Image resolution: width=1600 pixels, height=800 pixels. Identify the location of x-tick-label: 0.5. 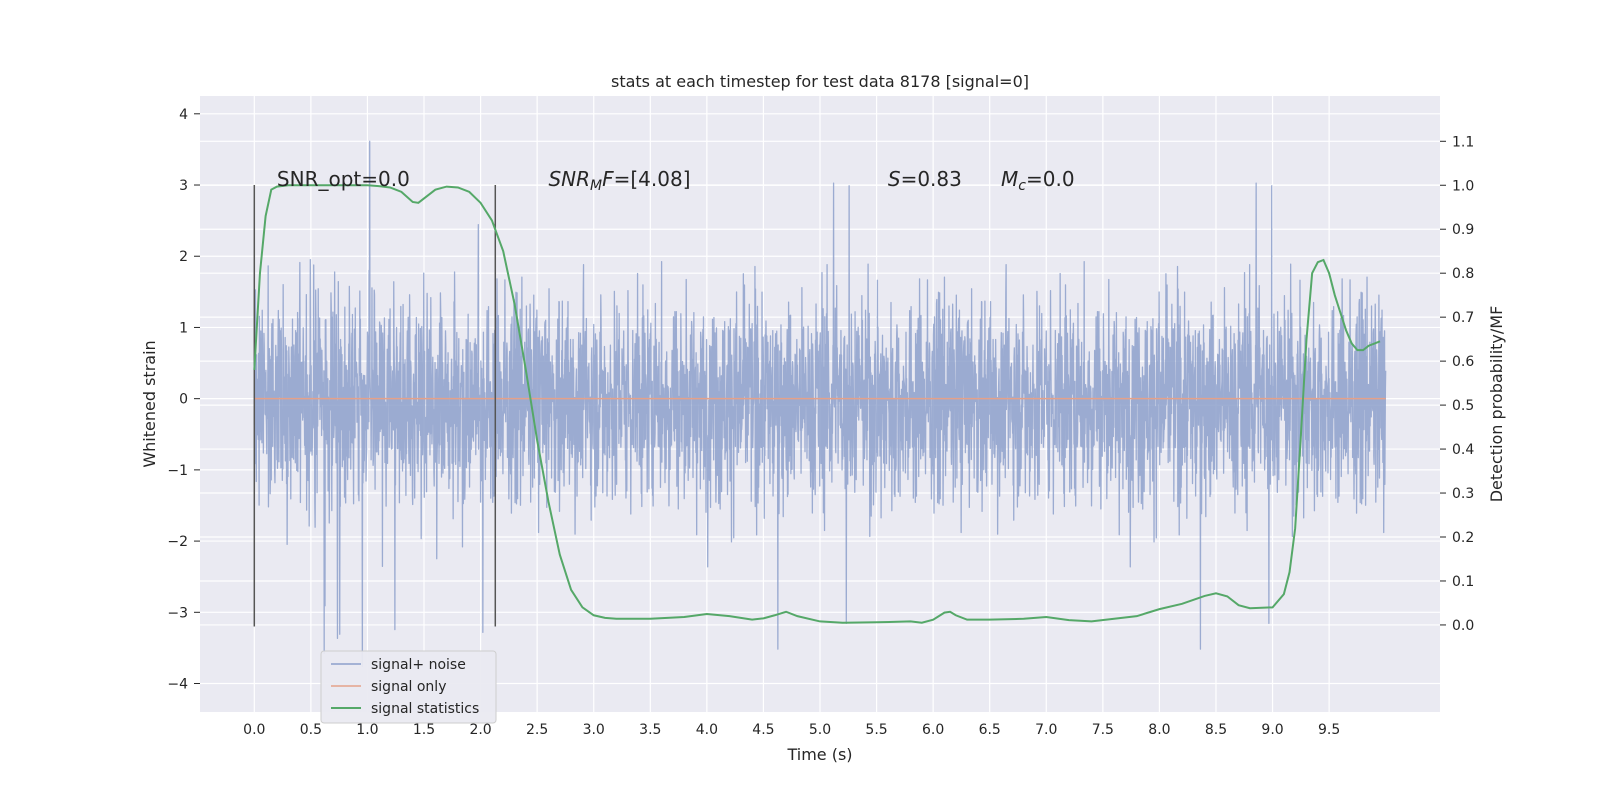
(311, 730).